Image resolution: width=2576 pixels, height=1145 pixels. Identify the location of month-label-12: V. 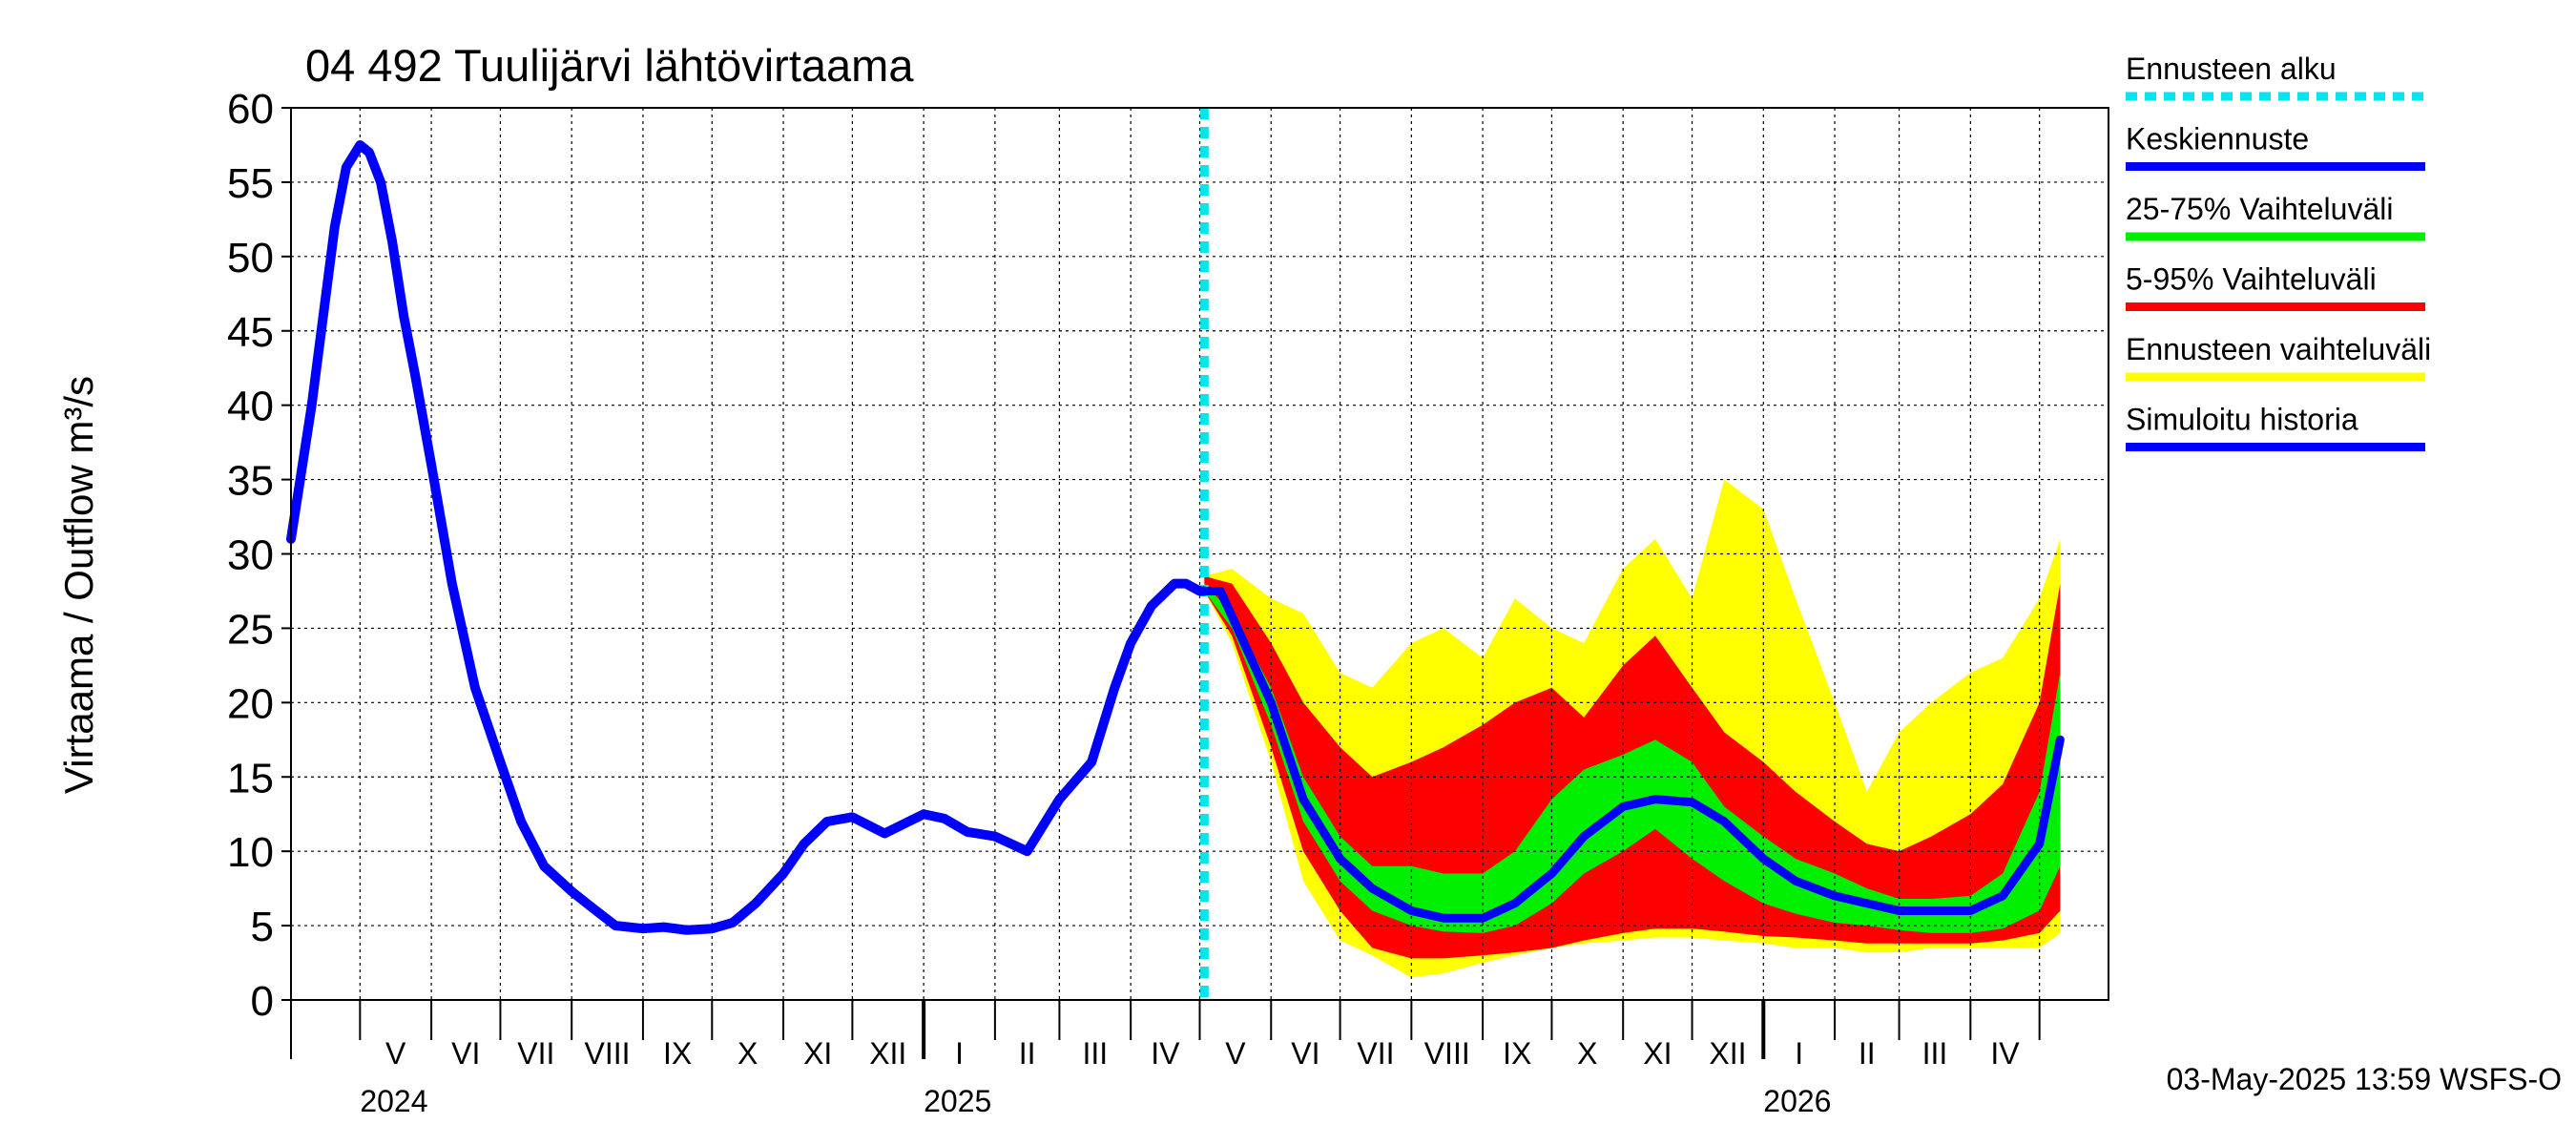
(1235, 1053).